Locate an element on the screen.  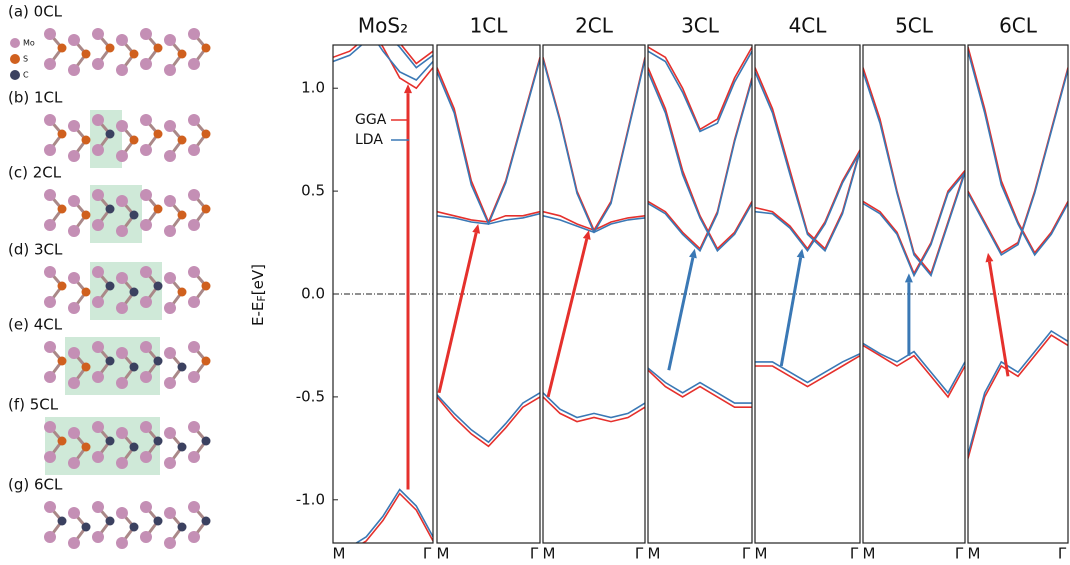
y-axis-label-main: E-E is located at coordinates (258, 314).